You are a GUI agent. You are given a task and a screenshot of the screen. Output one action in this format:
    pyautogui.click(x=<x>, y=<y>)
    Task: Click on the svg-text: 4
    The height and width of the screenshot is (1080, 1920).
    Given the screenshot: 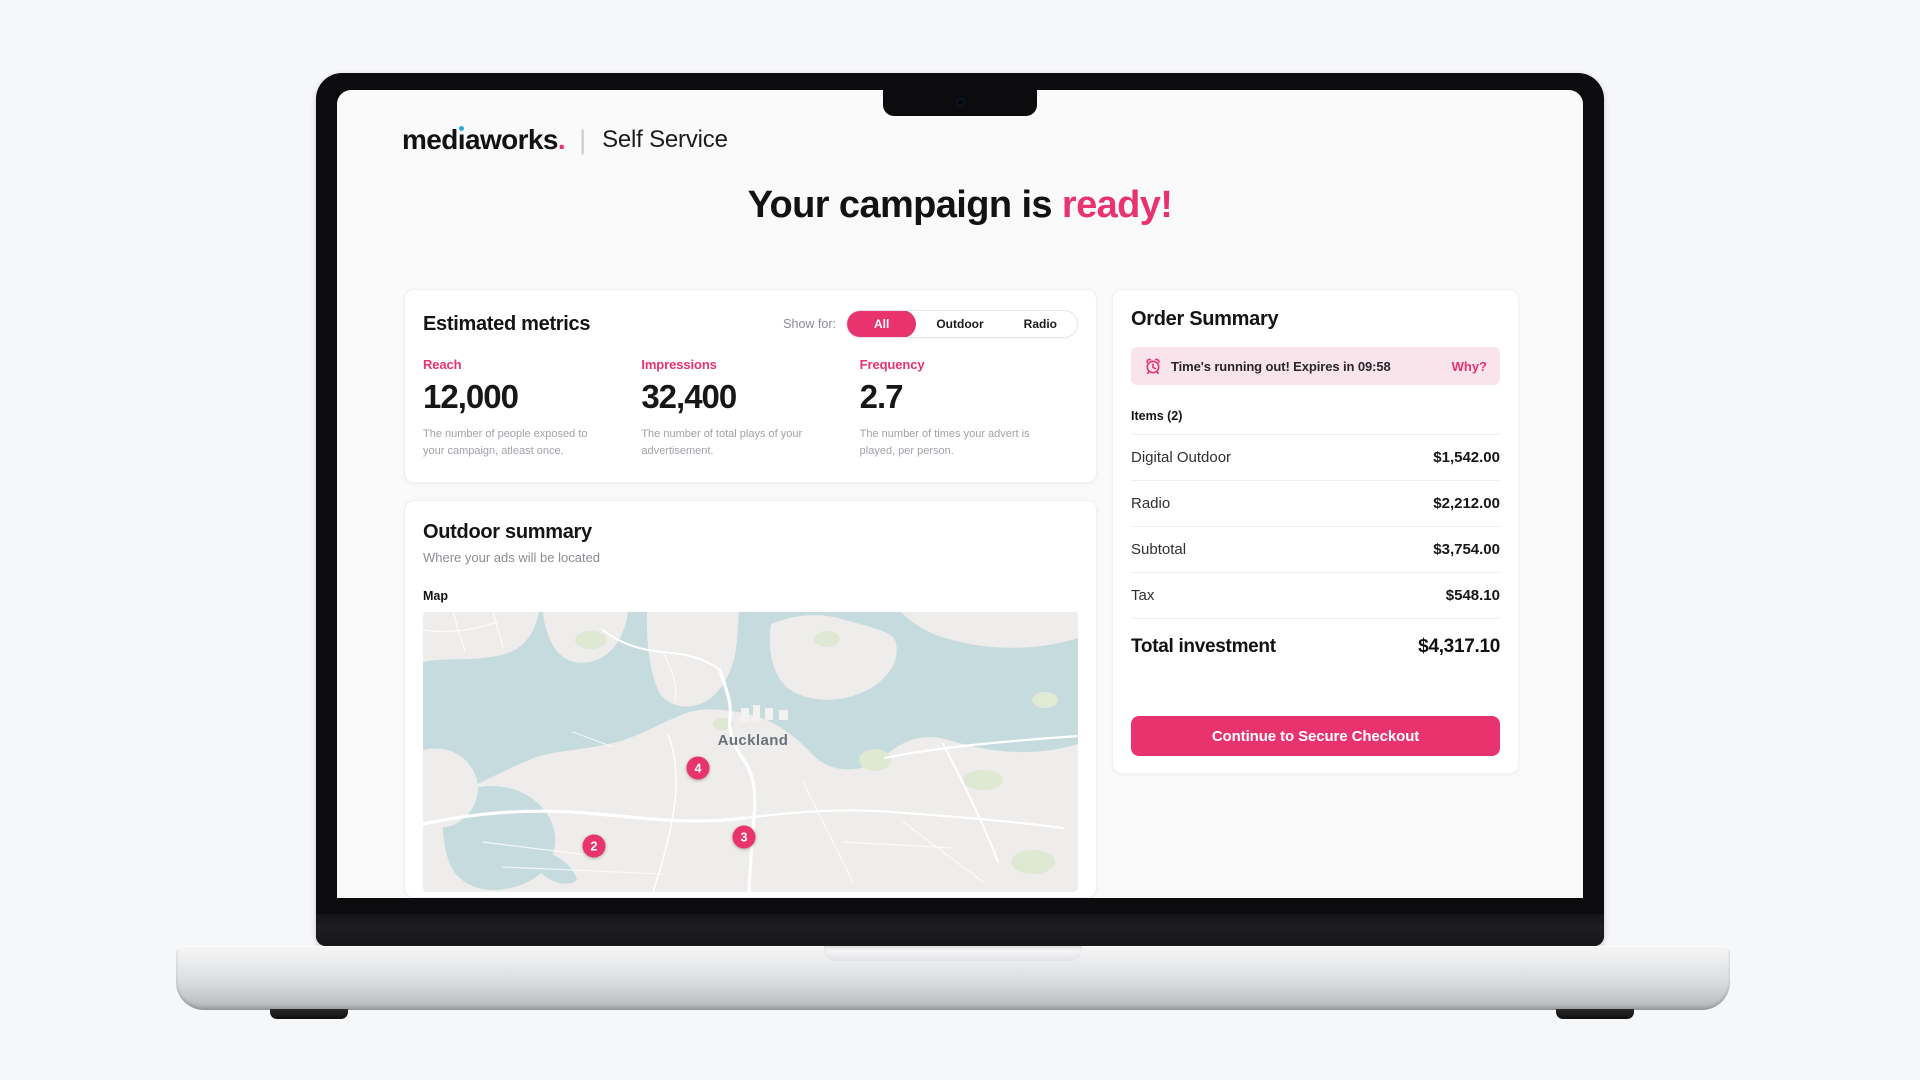 What is the action you would take?
    pyautogui.click(x=698, y=769)
    